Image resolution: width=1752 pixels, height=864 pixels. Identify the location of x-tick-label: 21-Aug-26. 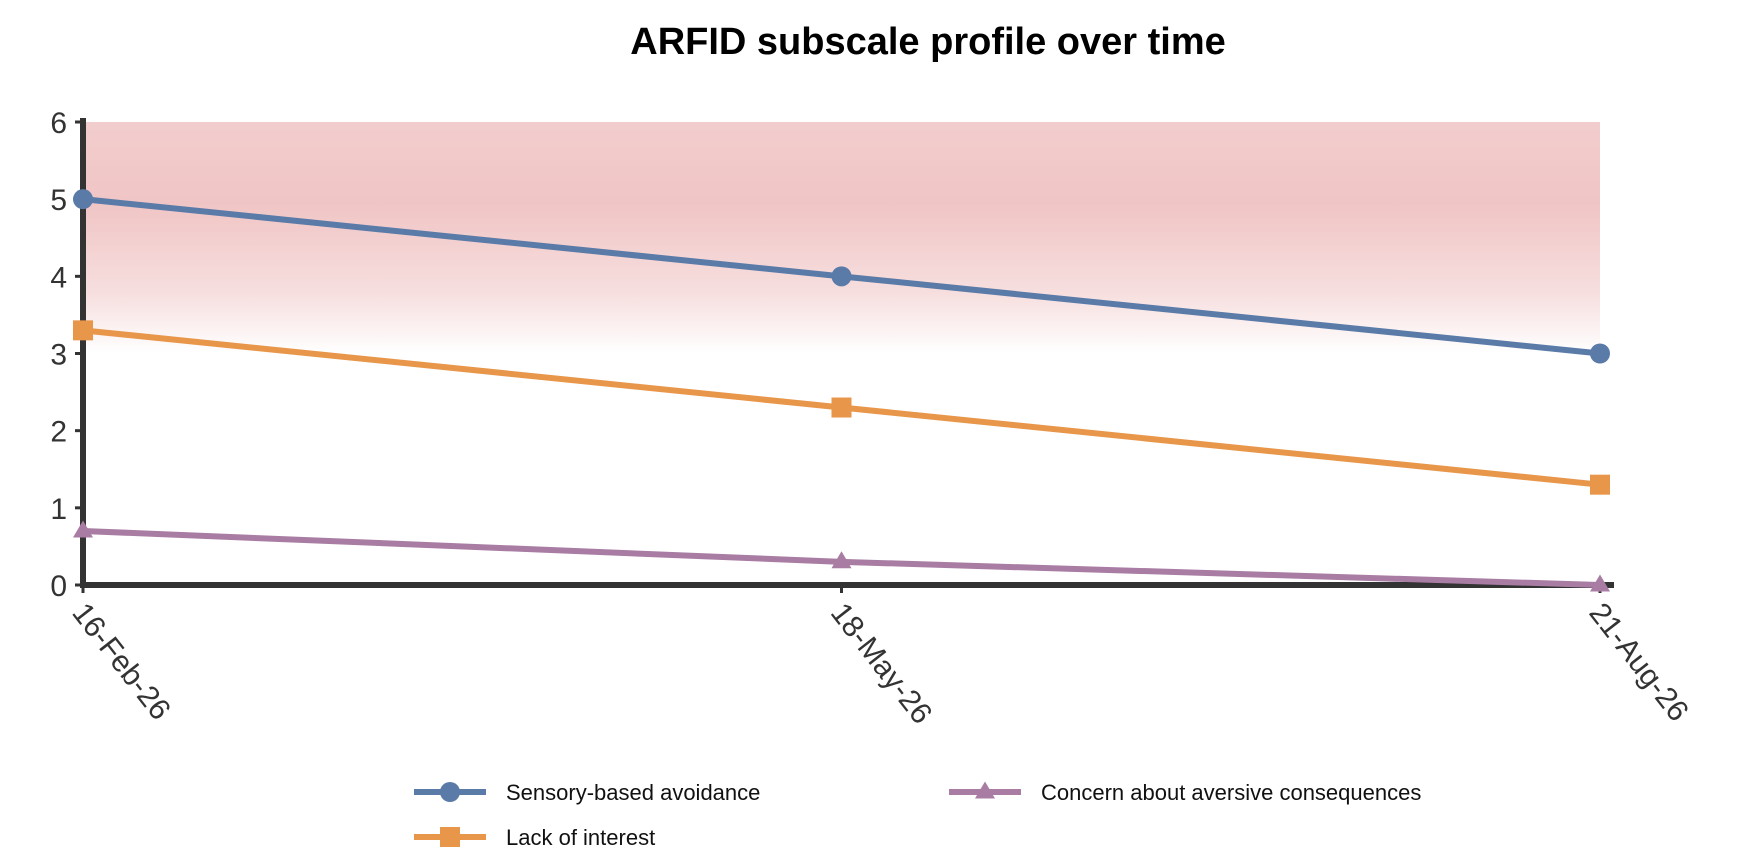
(1638, 662).